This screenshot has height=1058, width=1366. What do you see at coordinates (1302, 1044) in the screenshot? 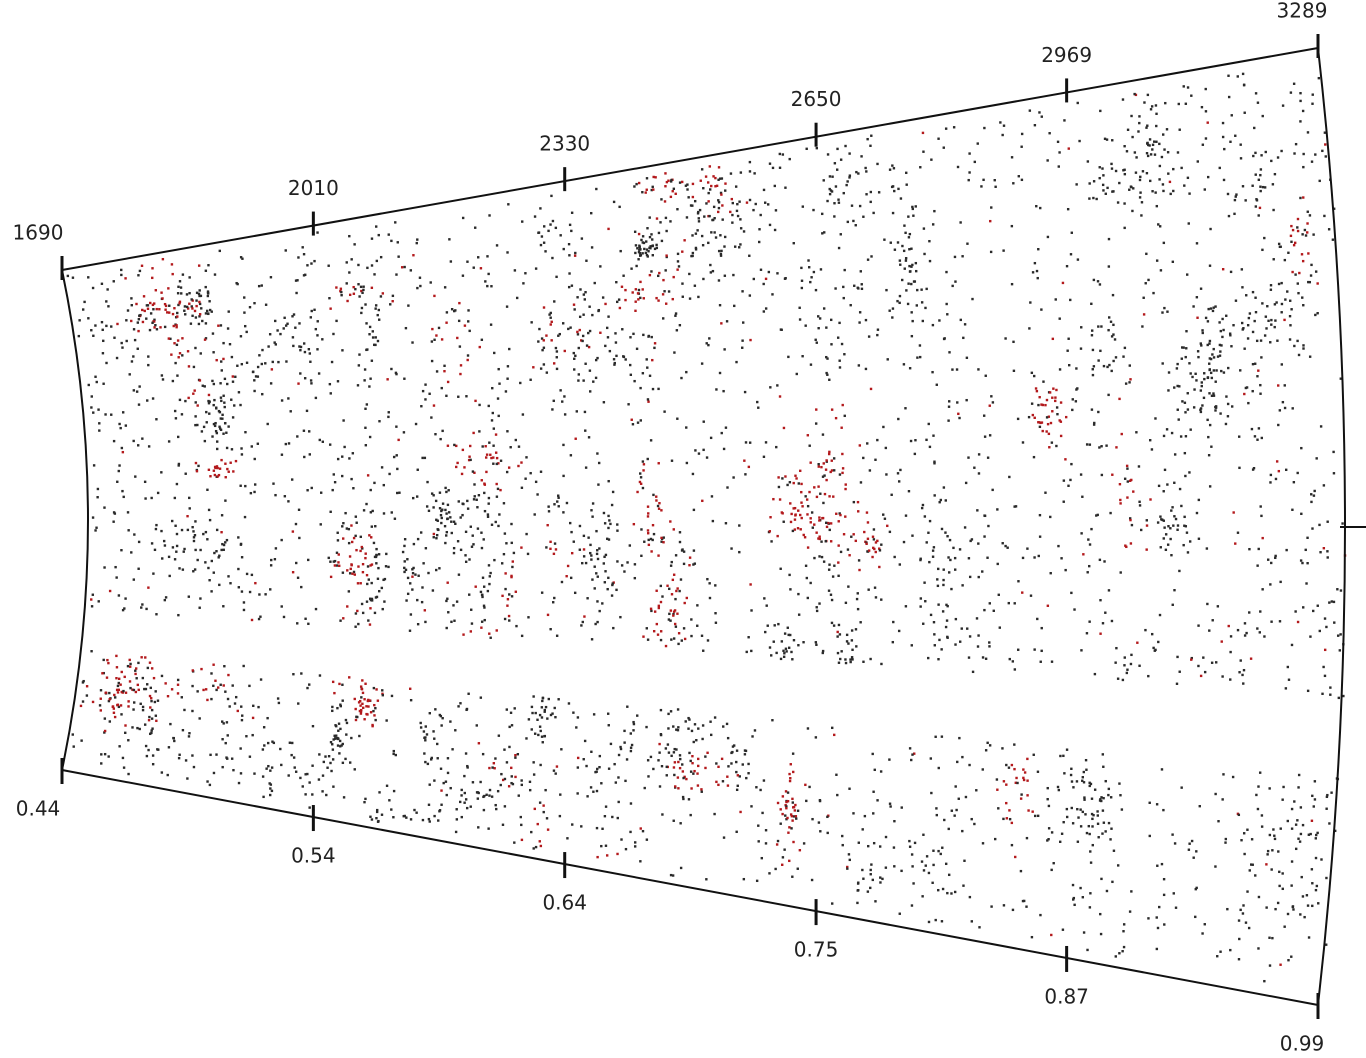
I see `bottom-tick-label: 0.99` at bounding box center [1302, 1044].